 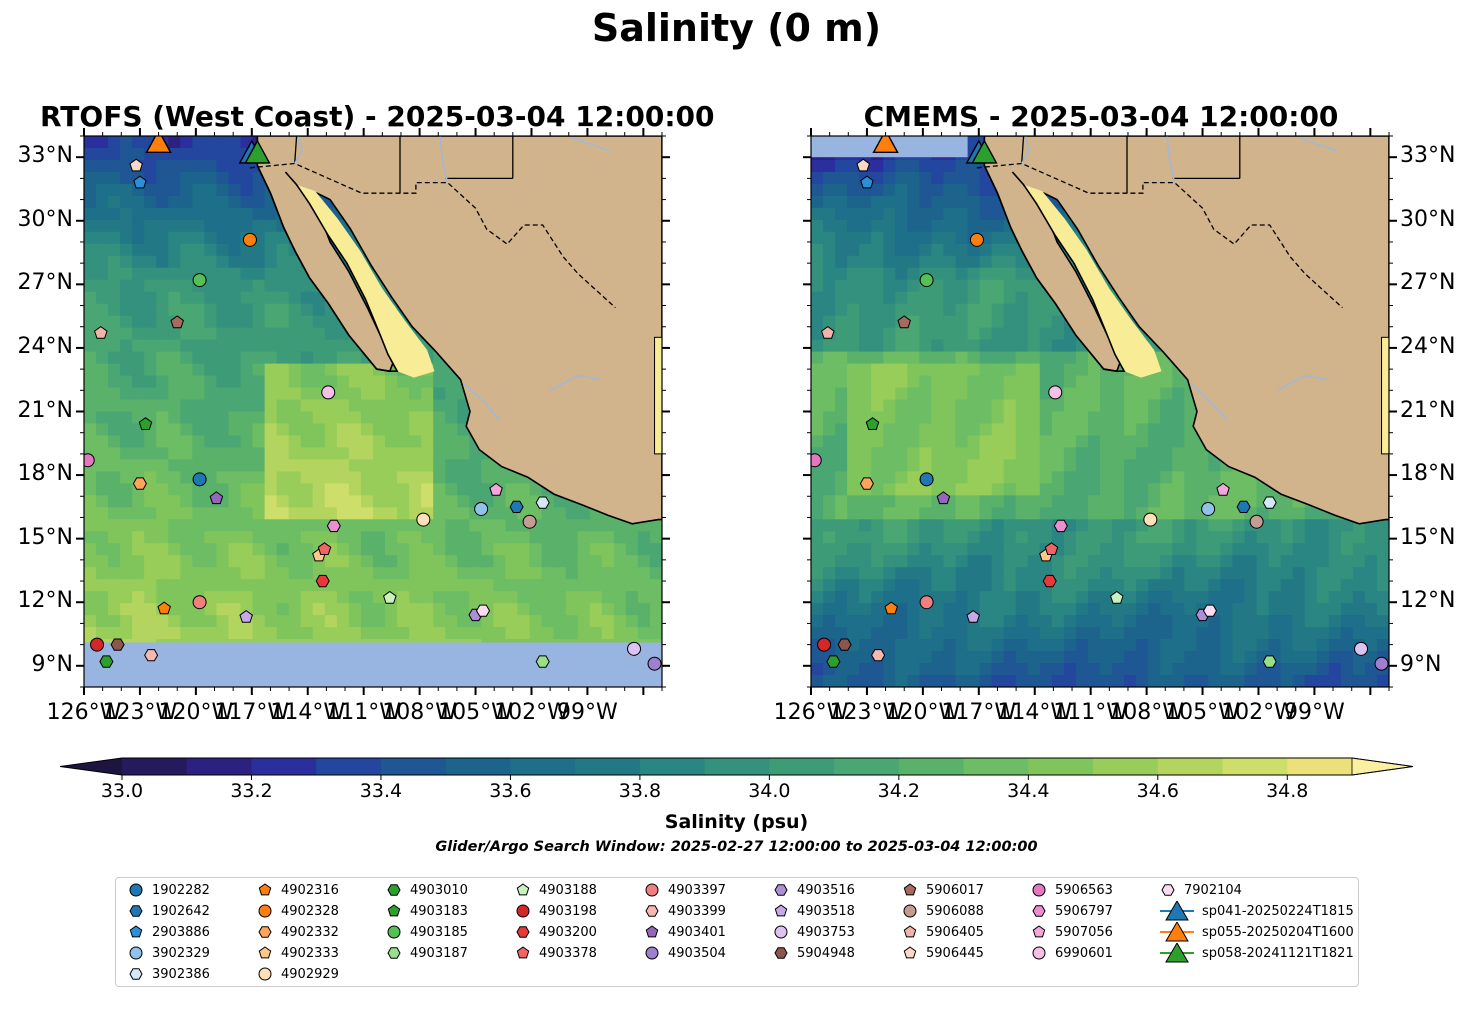 What do you see at coordinates (310, 932) in the screenshot?
I see `legend-label: 4902332` at bounding box center [310, 932].